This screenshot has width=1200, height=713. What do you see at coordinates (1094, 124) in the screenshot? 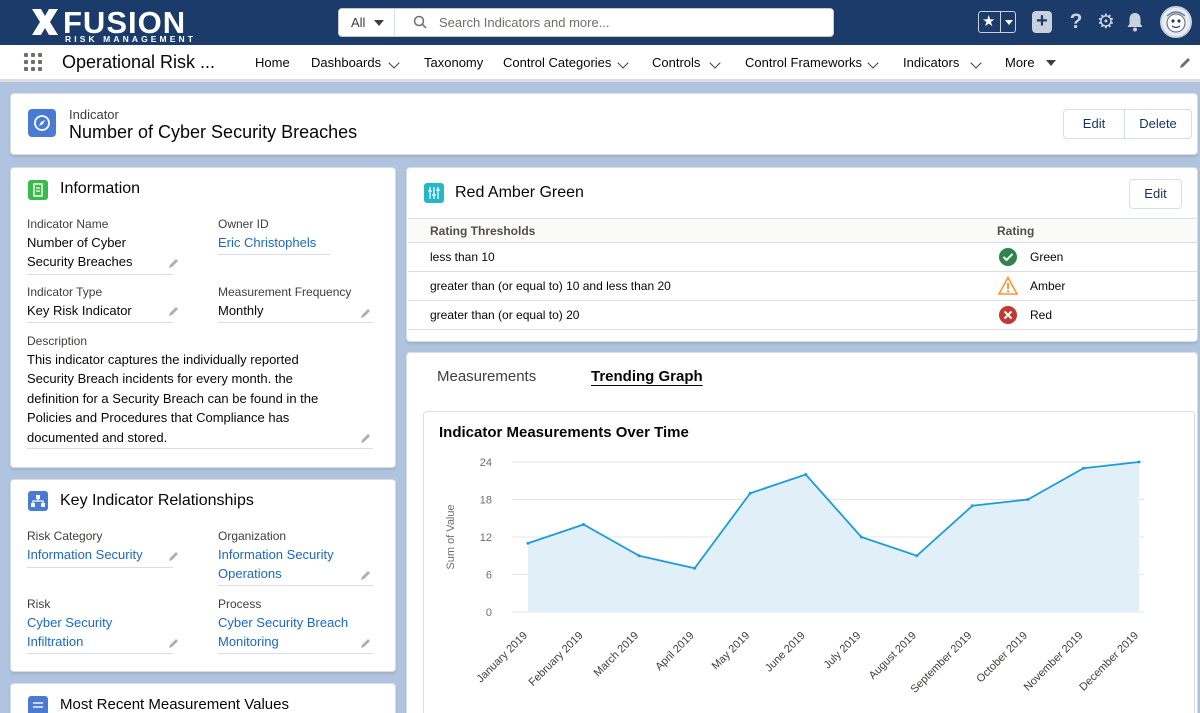
I see `edit-button: Edit` at bounding box center [1094, 124].